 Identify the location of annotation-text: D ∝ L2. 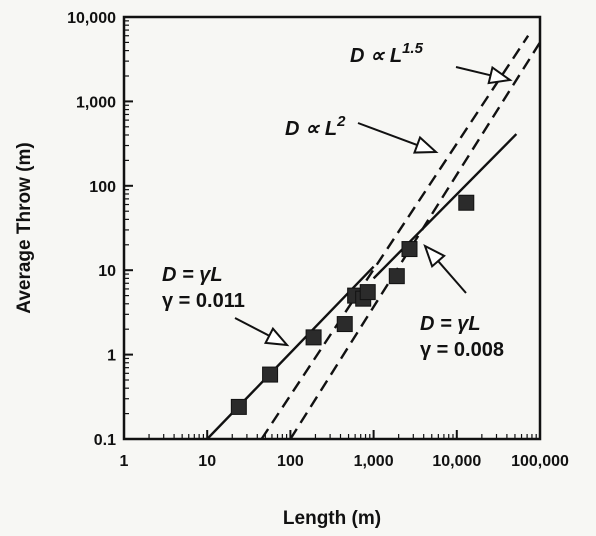
(315, 126).